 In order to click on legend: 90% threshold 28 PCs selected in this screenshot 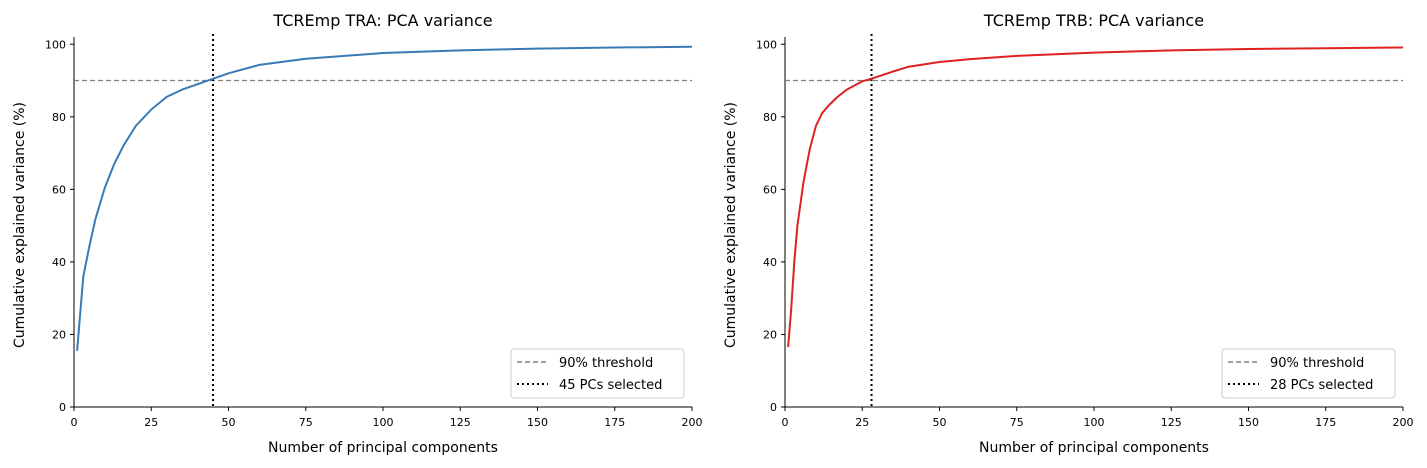, I will do `click(1308, 373)`.